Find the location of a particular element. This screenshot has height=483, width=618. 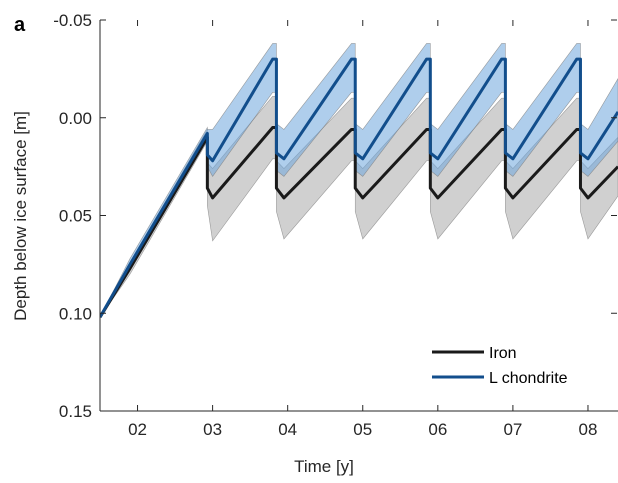

legend: Iron L chondrite is located at coordinates (500, 366).